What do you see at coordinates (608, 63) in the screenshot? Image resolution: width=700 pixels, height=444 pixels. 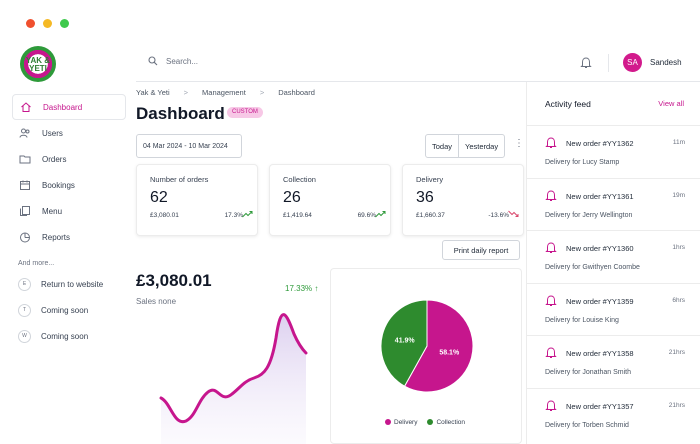 I see `divider` at bounding box center [608, 63].